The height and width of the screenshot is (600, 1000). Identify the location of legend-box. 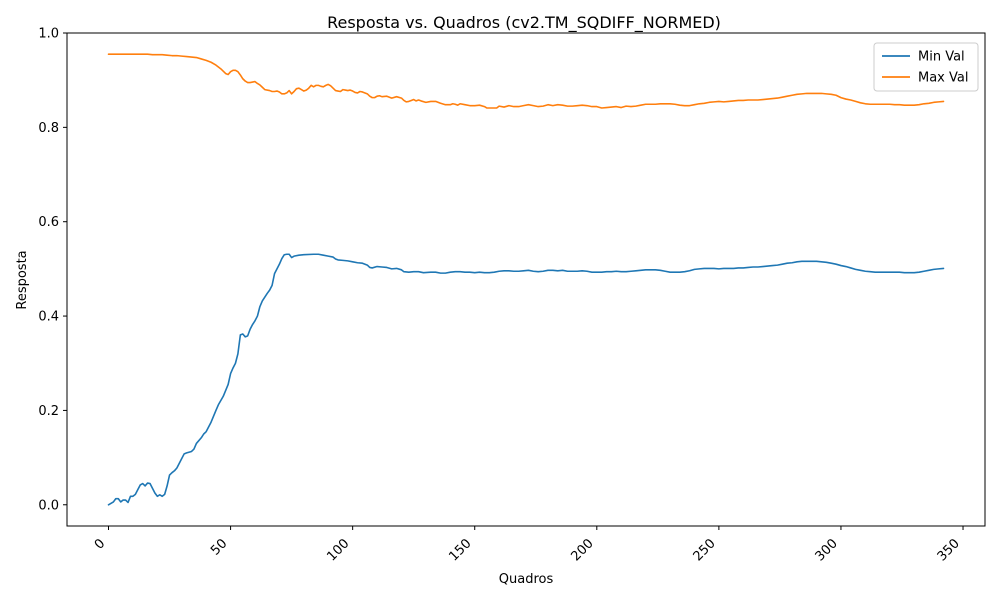
(926, 67).